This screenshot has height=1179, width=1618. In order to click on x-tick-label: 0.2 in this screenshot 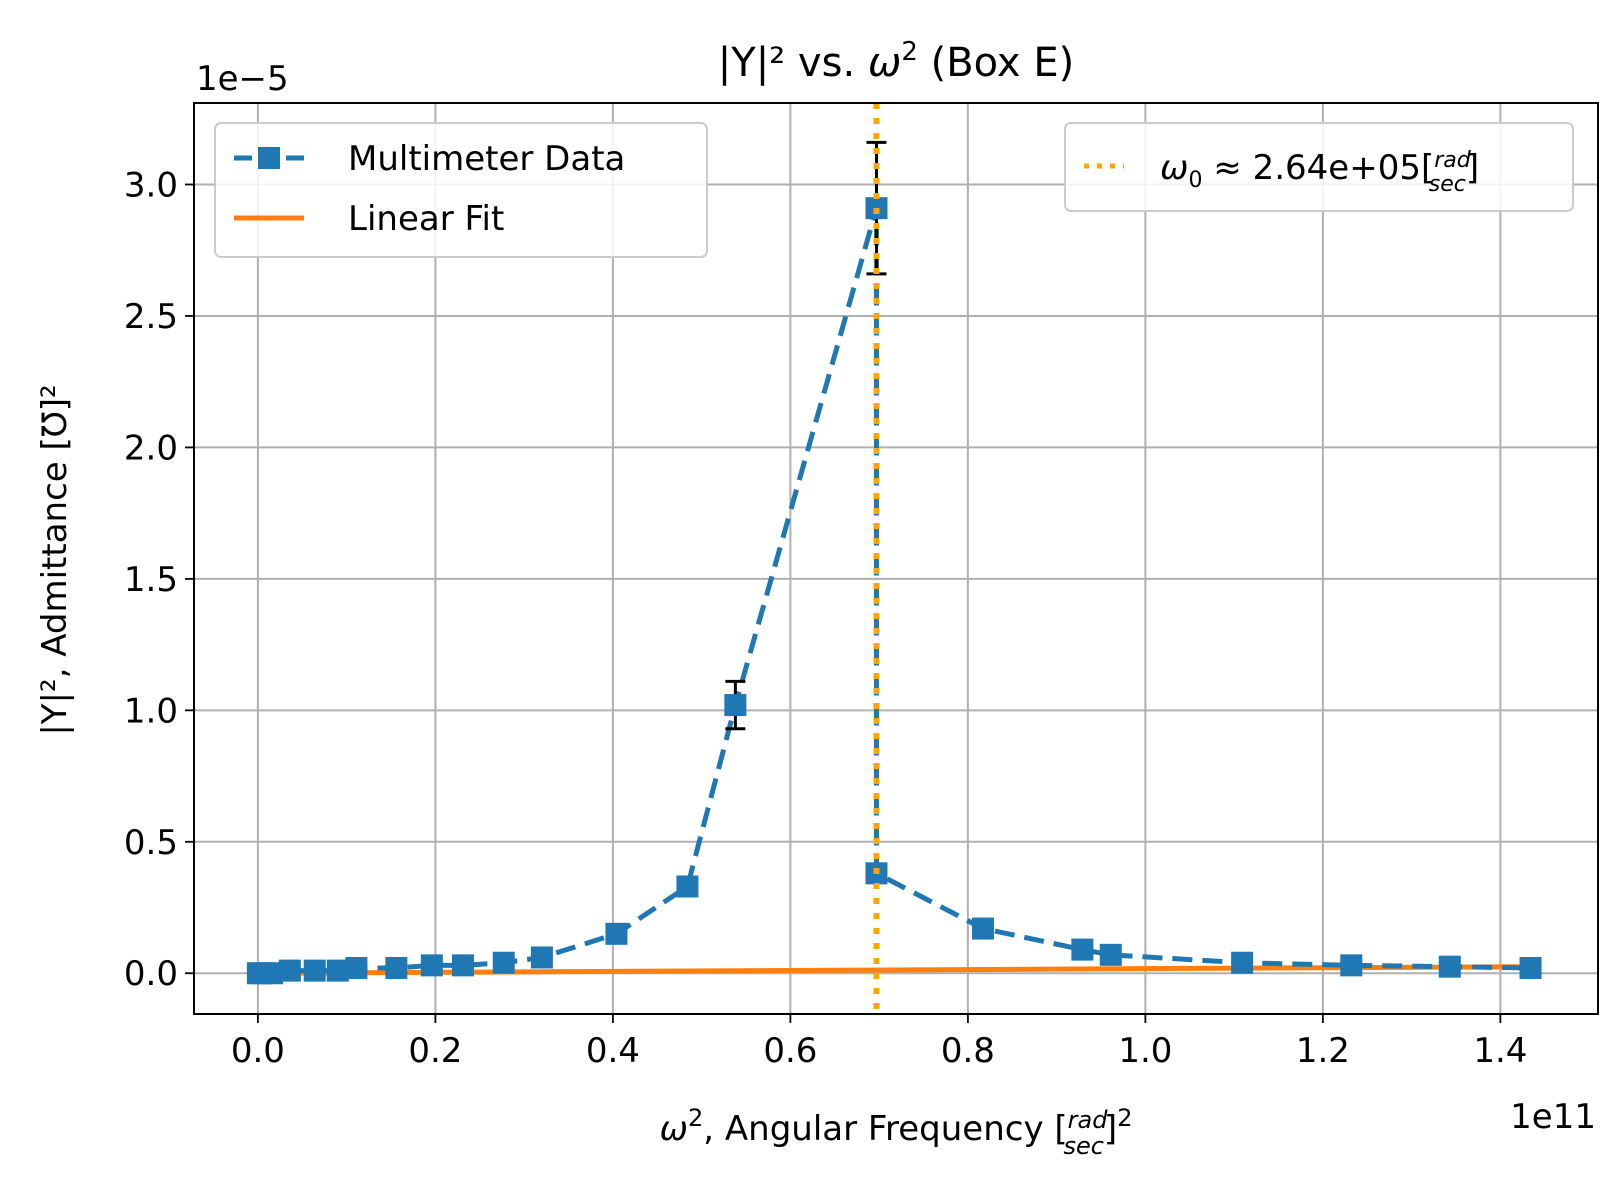, I will do `click(435, 1051)`.